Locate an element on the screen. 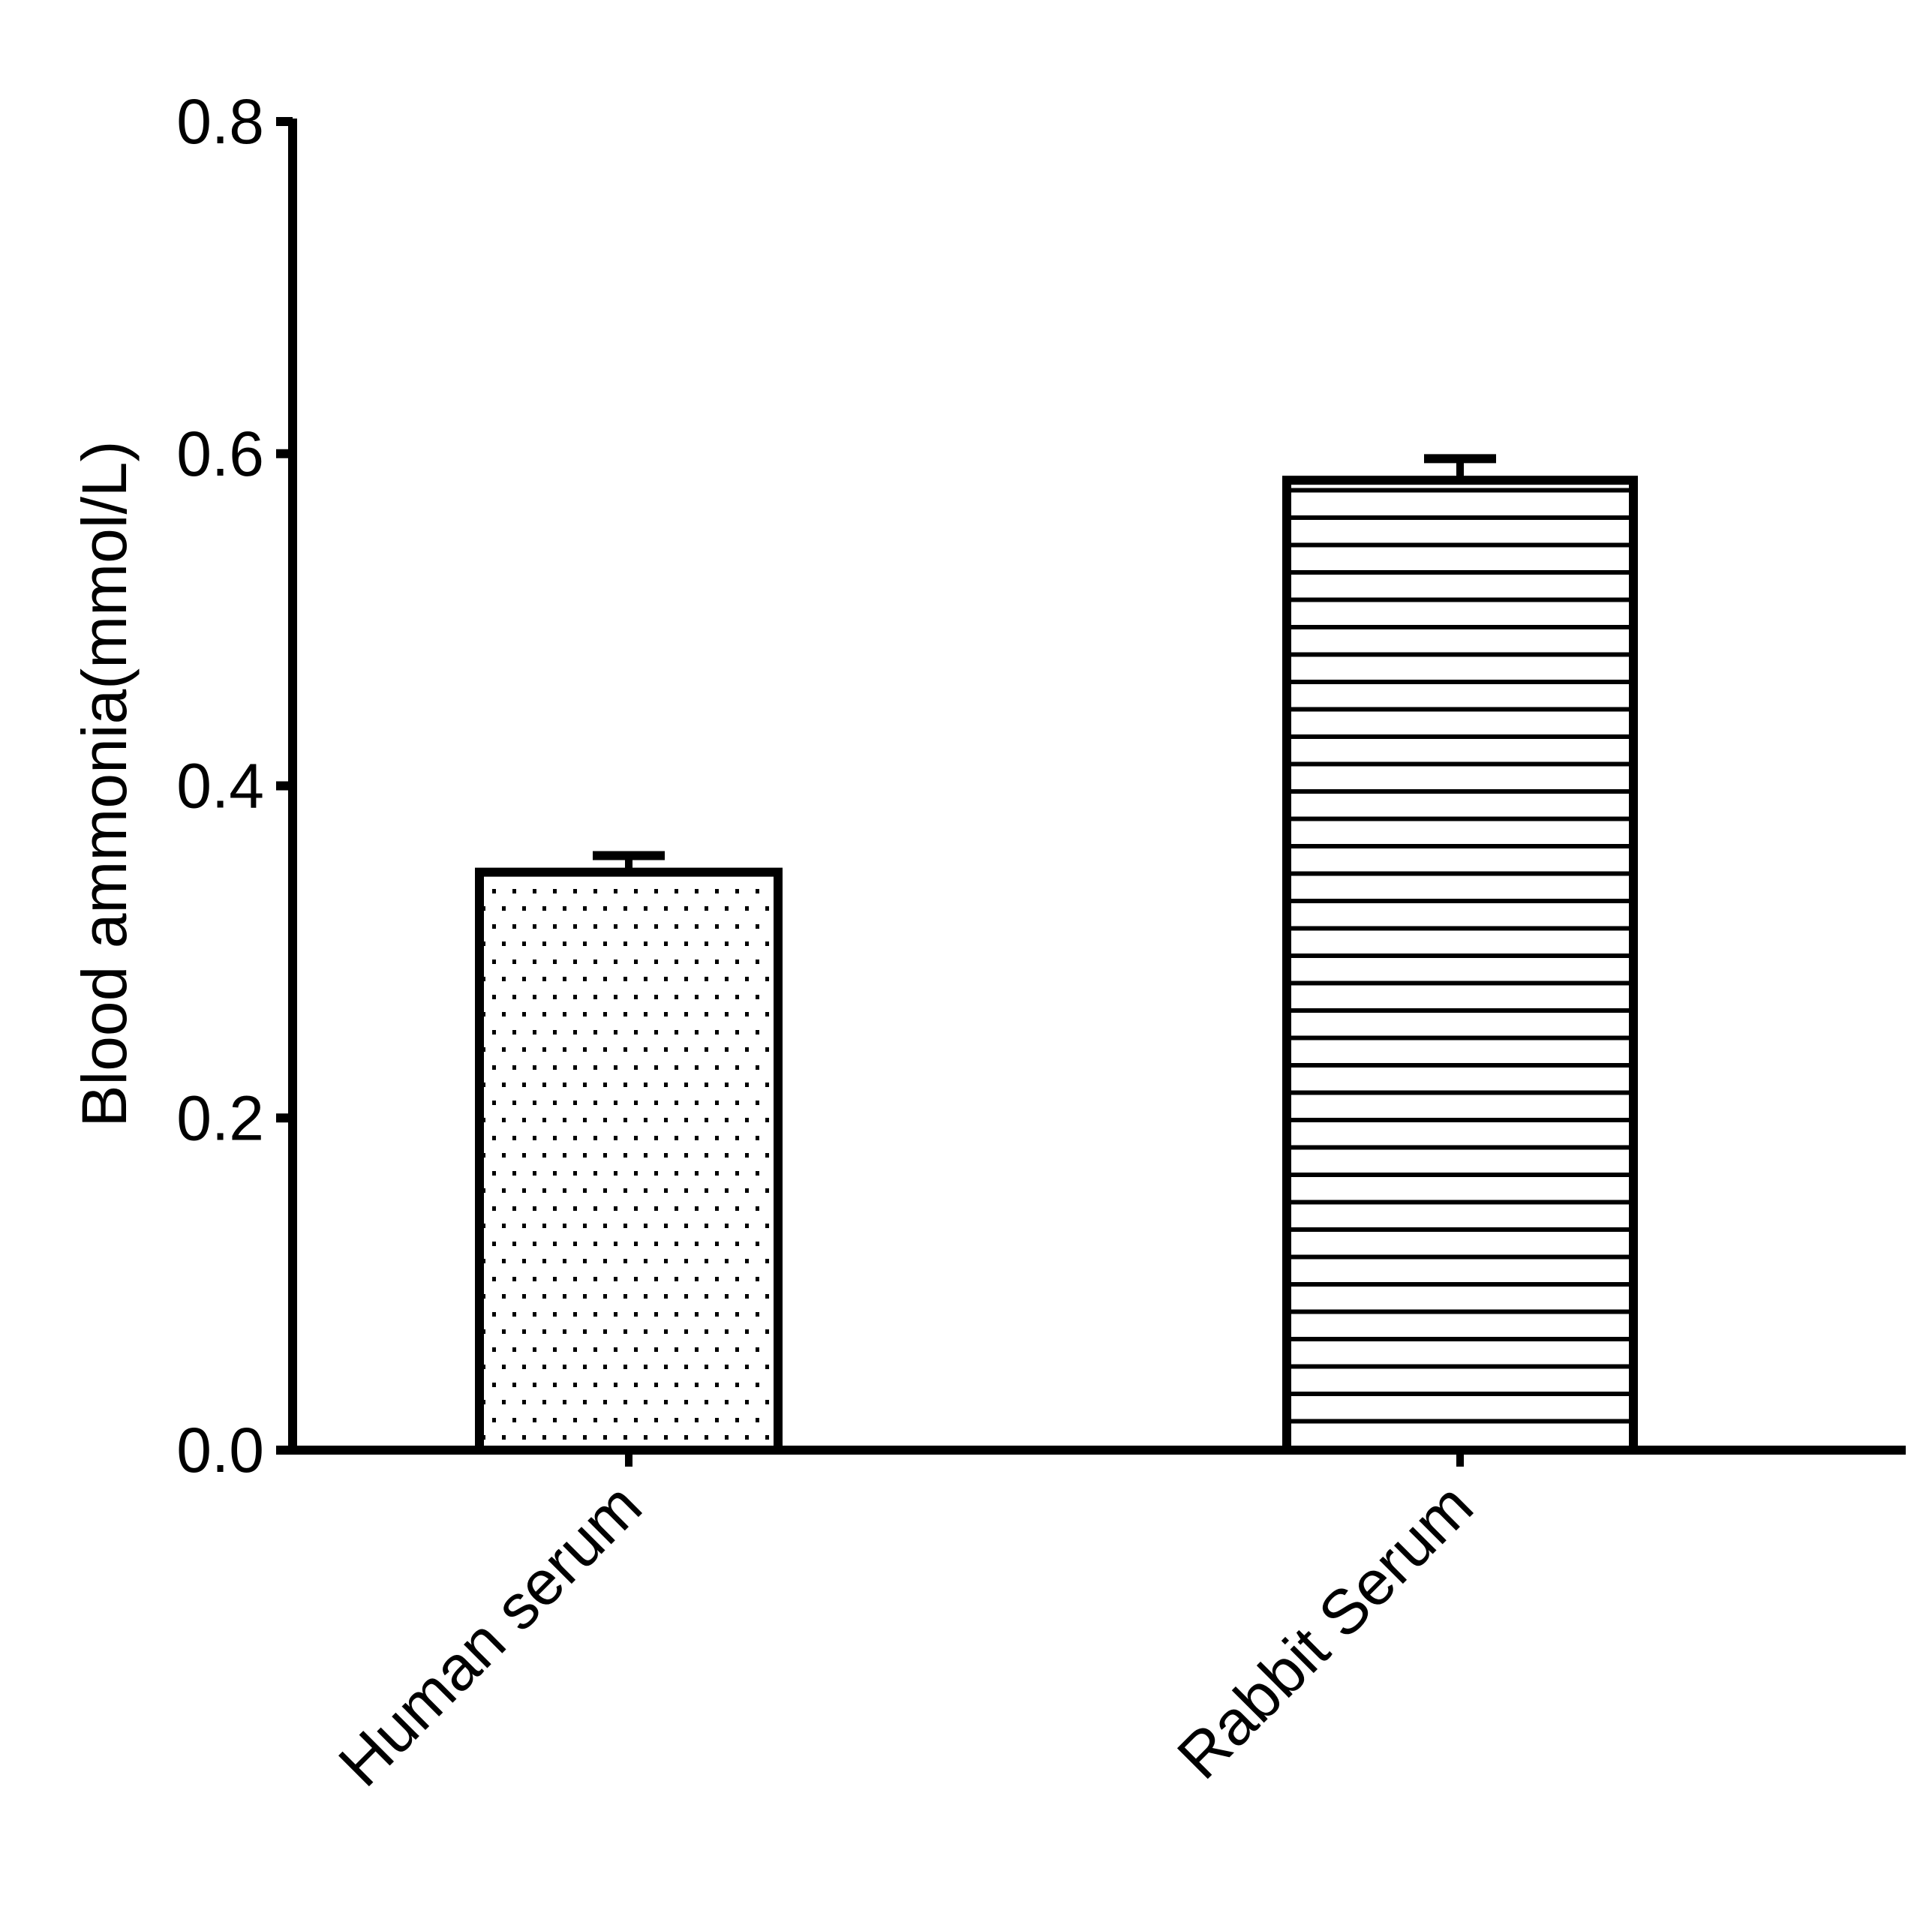  y-tick-label: 0.6 is located at coordinates (220, 454).